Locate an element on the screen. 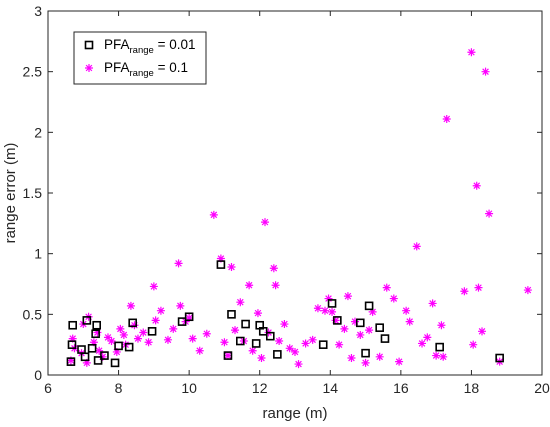 The width and height of the screenshot is (550, 427). x-axis-label: range (m) is located at coordinates (294, 413).